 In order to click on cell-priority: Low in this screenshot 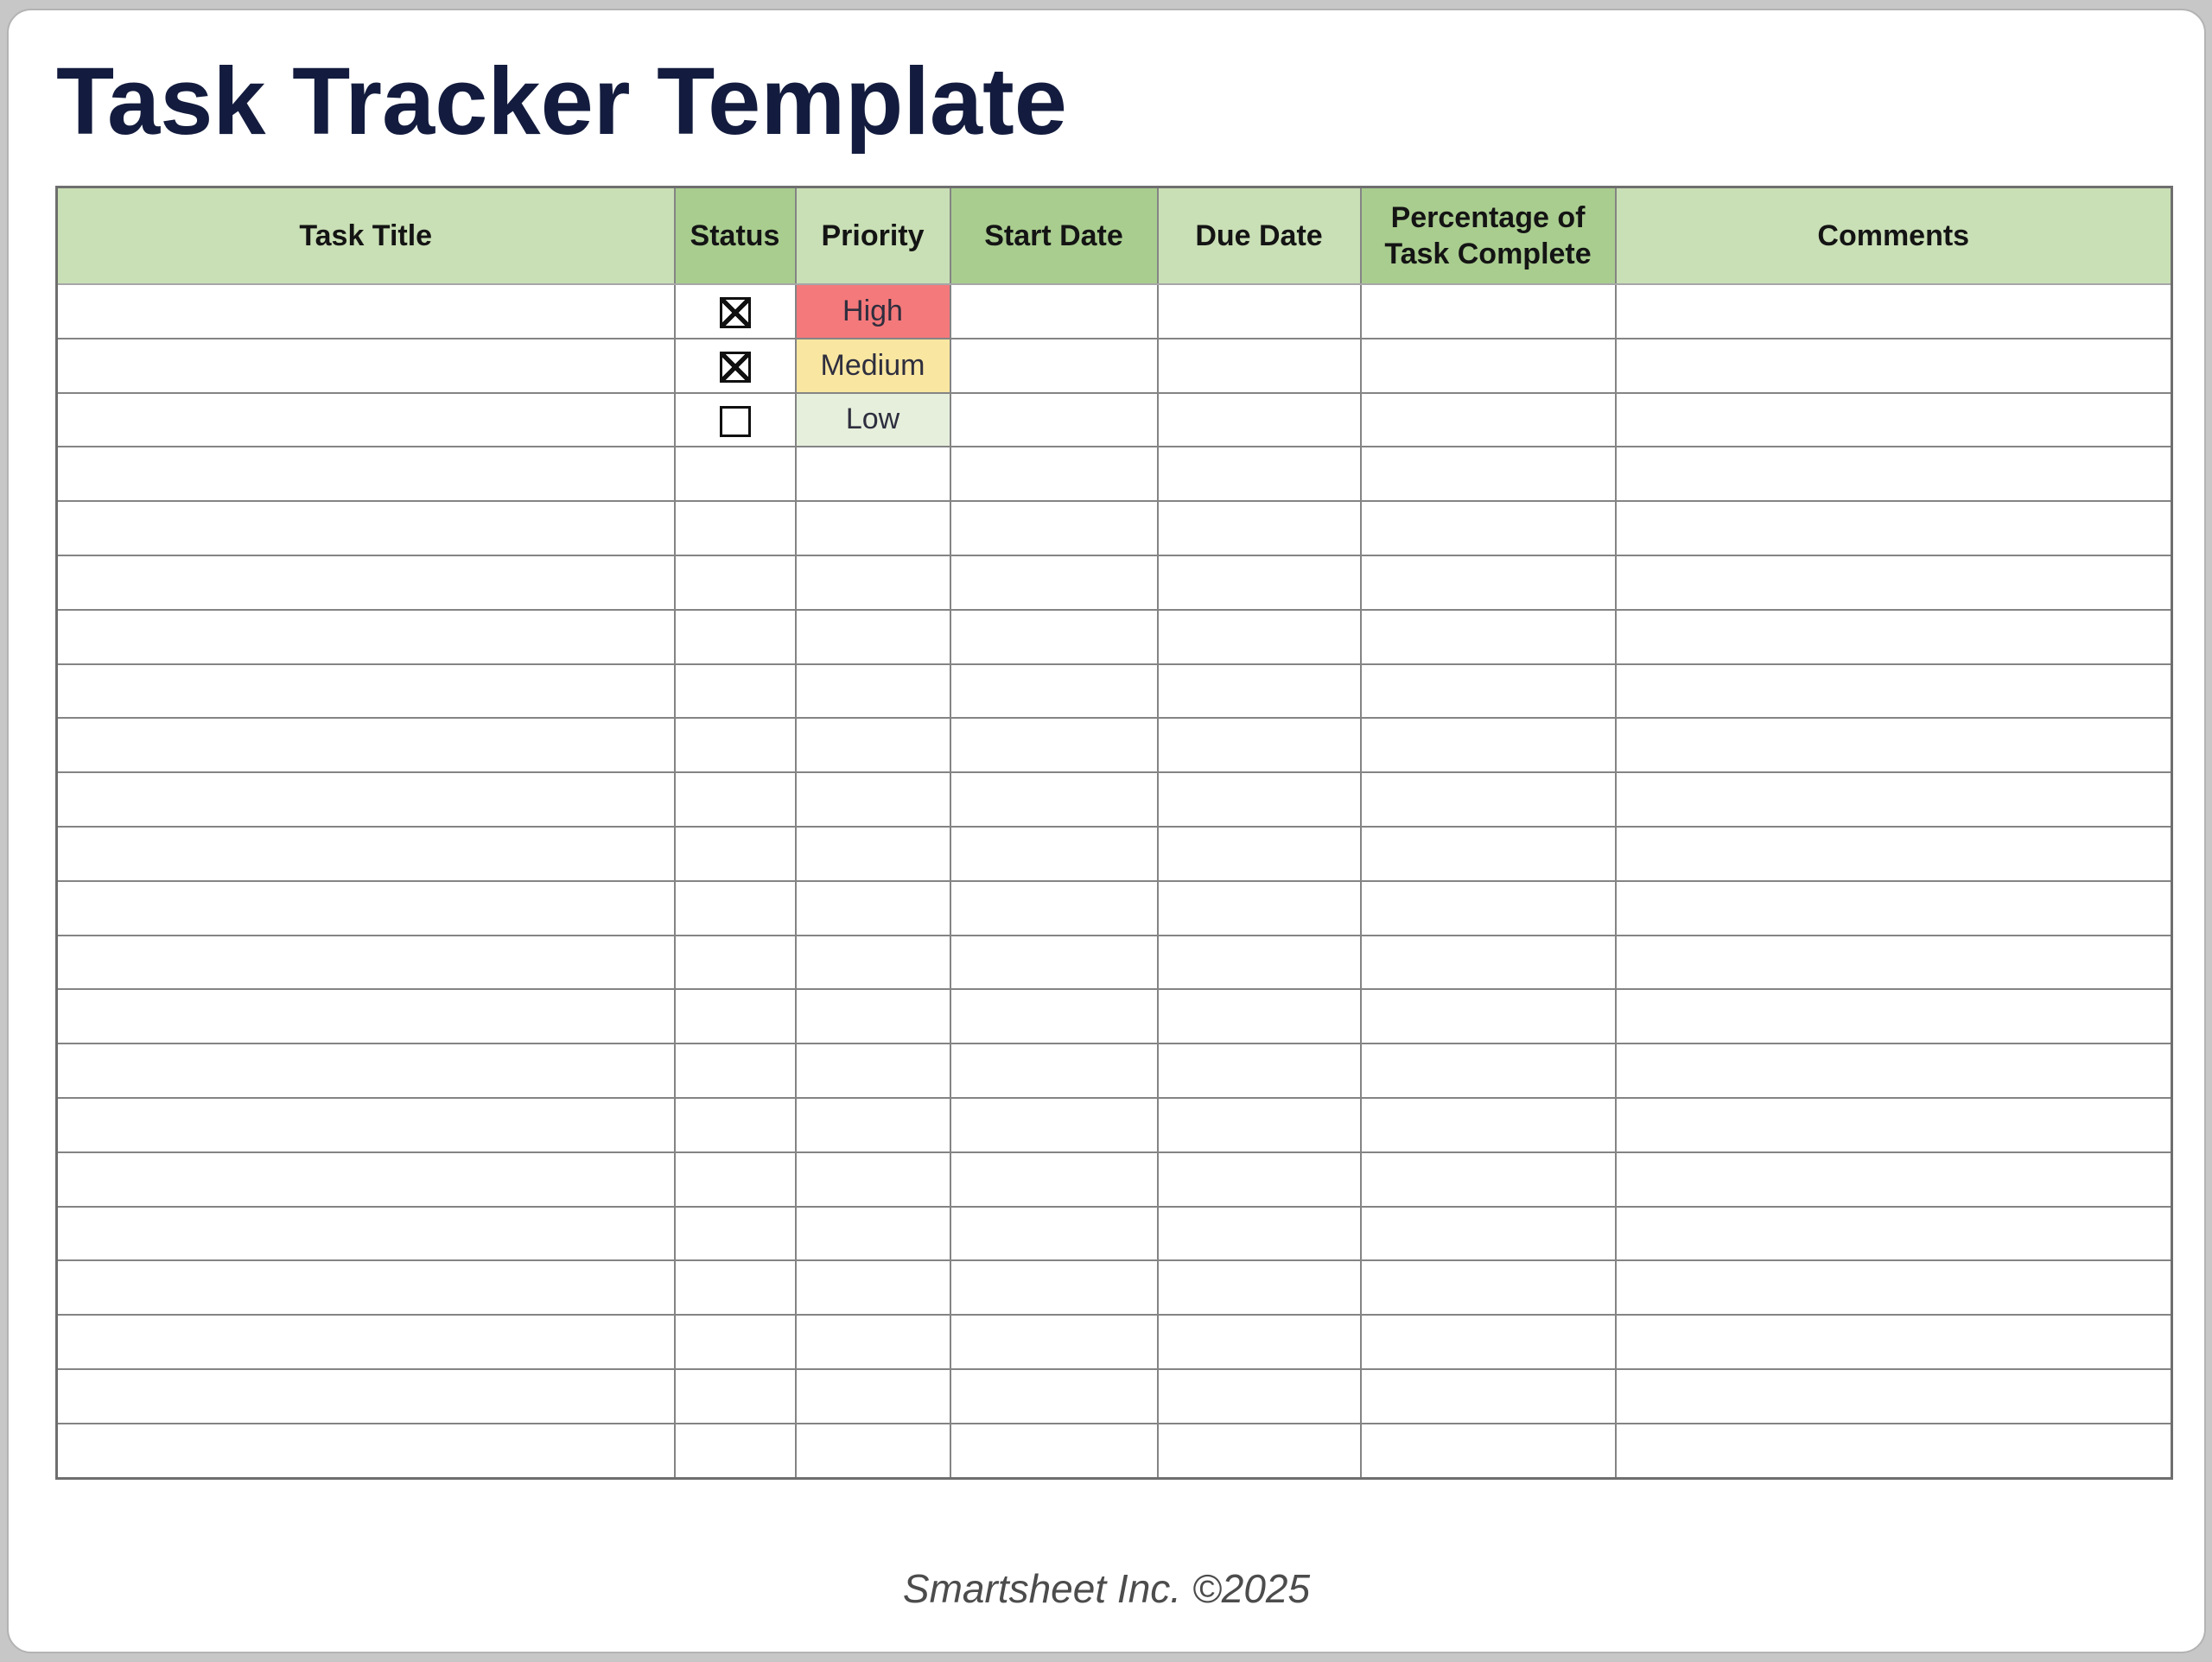, I will do `click(872, 419)`.